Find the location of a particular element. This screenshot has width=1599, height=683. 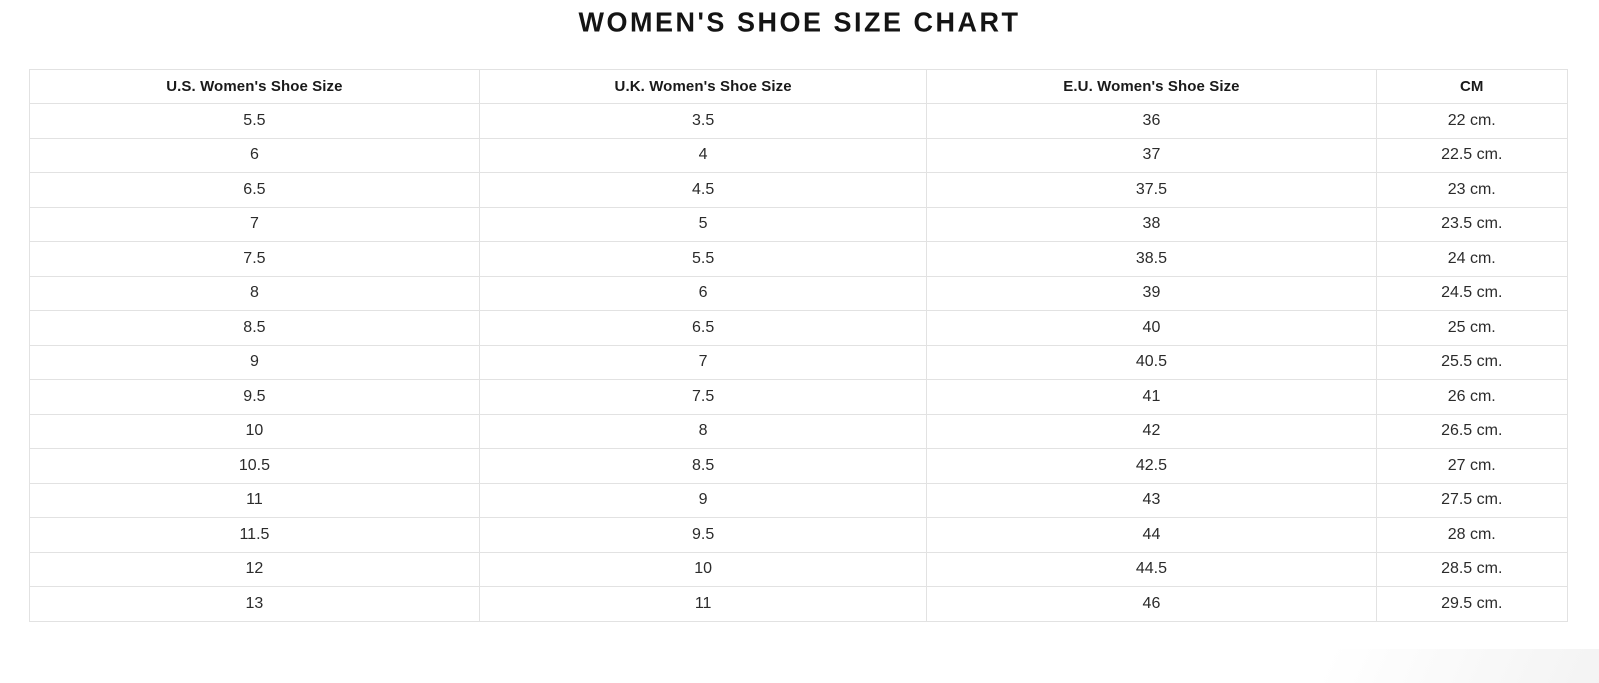

table-row: 9.5 7.5 41 26 cm. is located at coordinates (798, 397).